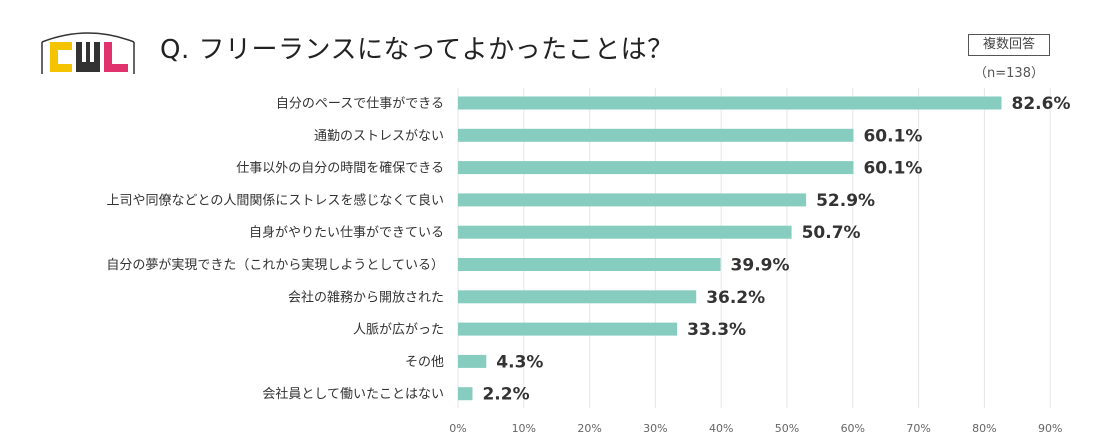  Describe the element at coordinates (589, 428) in the screenshot. I see `x-tick-label: 20%` at that location.